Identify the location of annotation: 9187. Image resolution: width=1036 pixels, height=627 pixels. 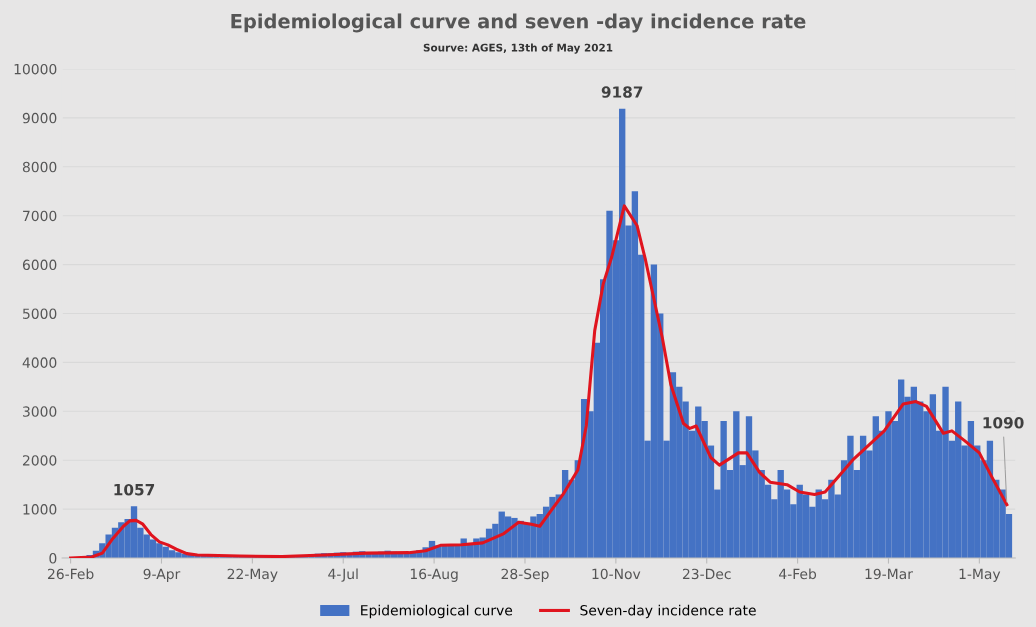
(622, 92).